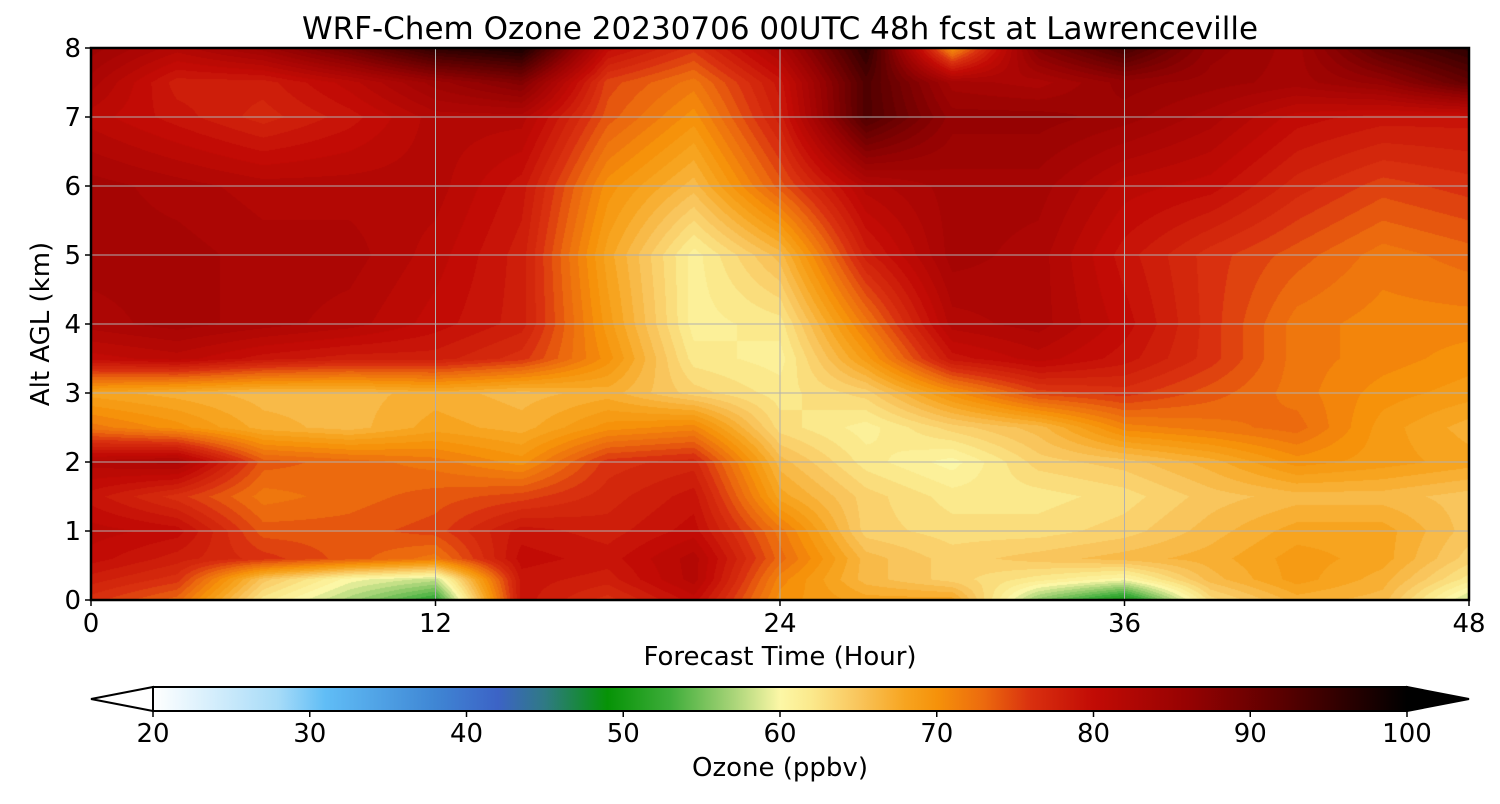 The height and width of the screenshot is (804, 1500). I want to click on y-axis-ticks: 0 1 2 3 4 5 6 7 8, so click(77, 325).